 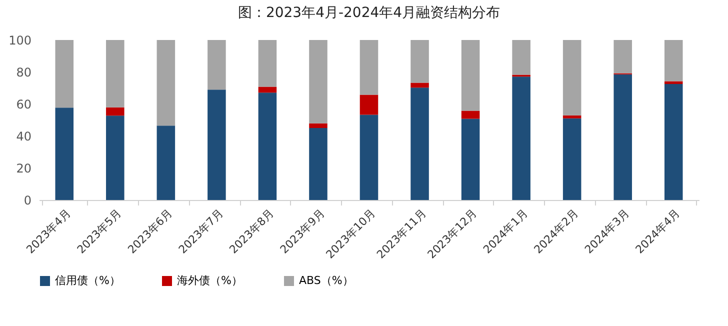 I want to click on y-tick-label: 0, so click(x=28, y=201).